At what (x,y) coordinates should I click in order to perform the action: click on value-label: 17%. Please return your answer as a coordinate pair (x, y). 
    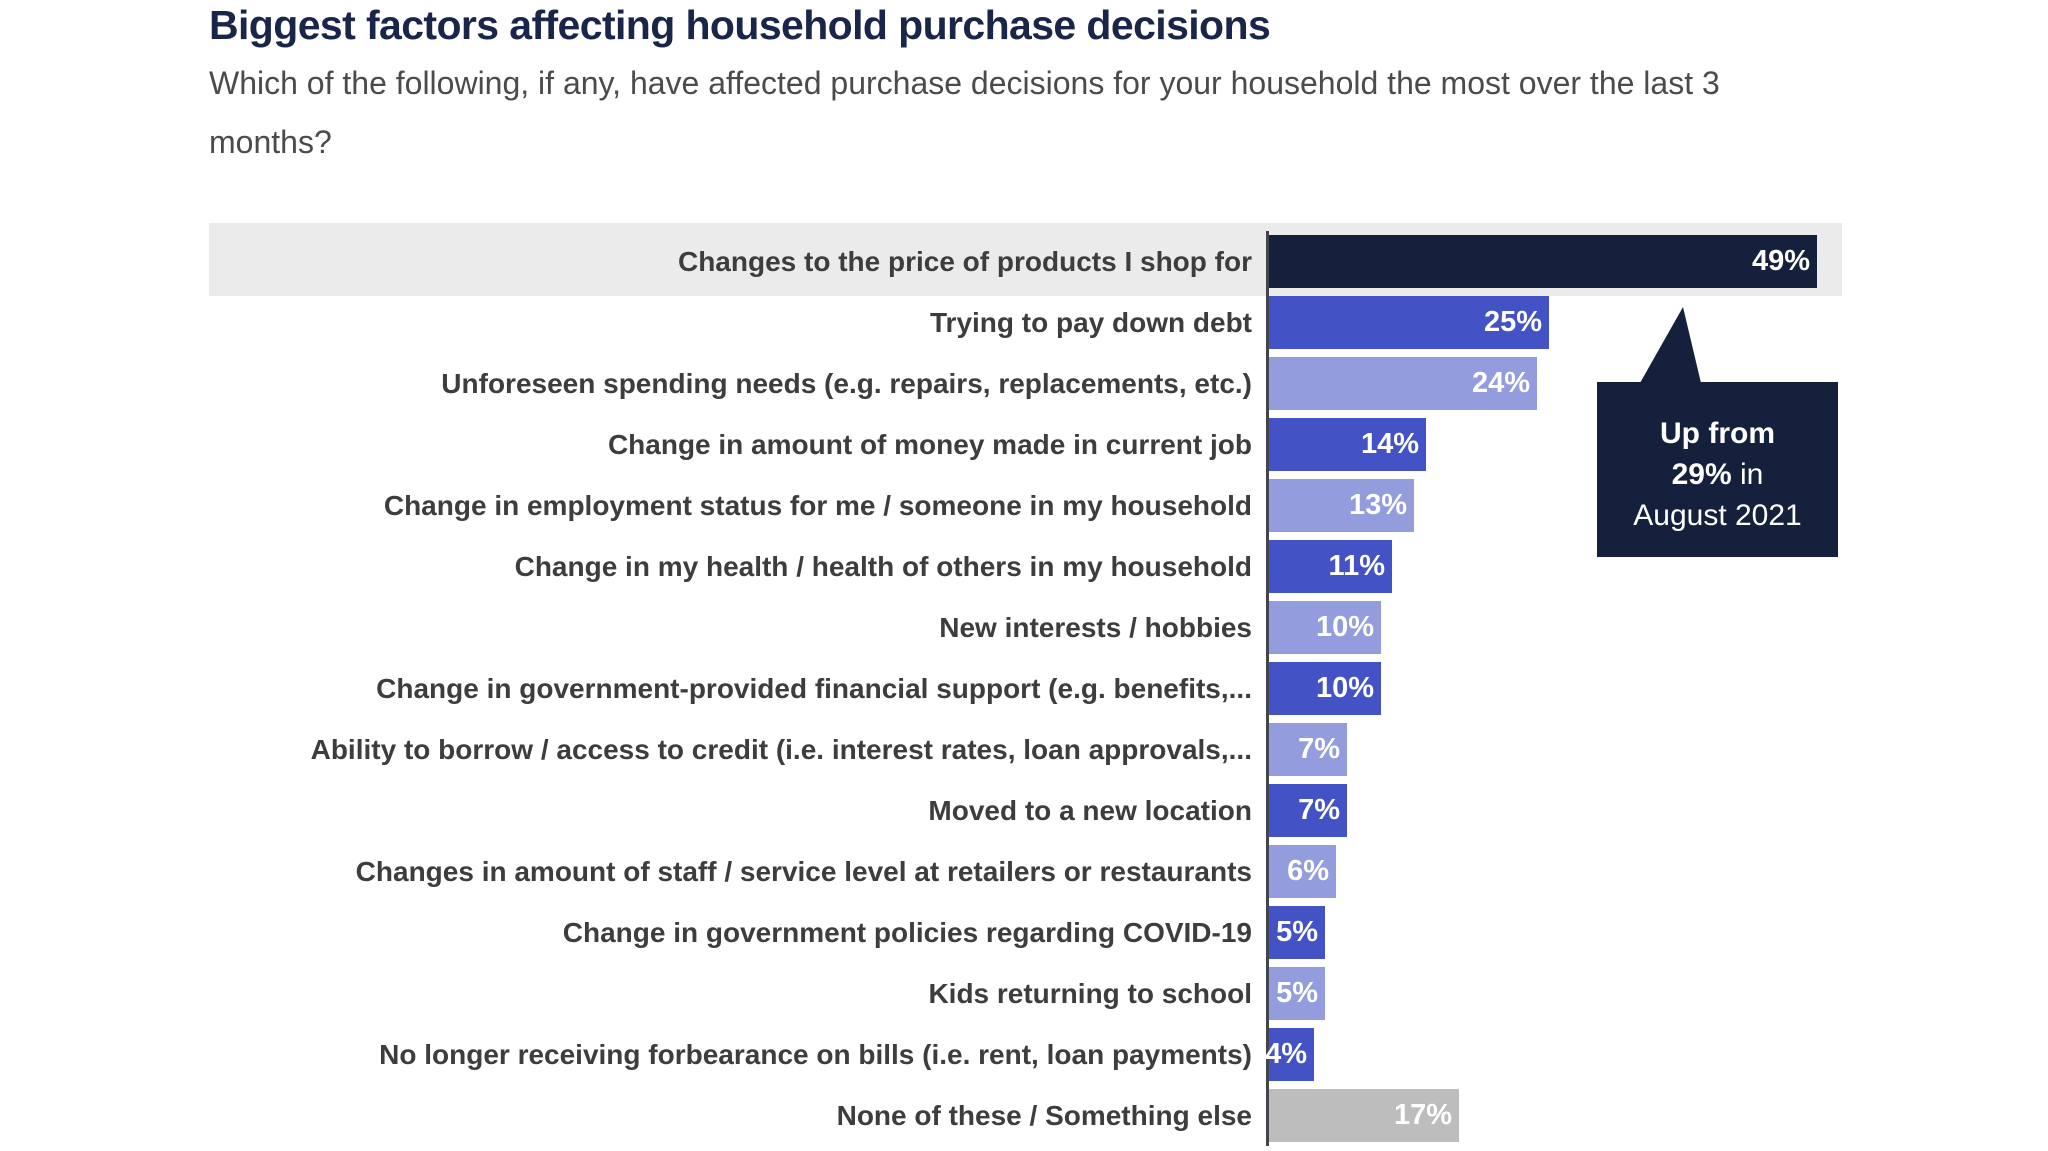
    Looking at the image, I should click on (1422, 1115).